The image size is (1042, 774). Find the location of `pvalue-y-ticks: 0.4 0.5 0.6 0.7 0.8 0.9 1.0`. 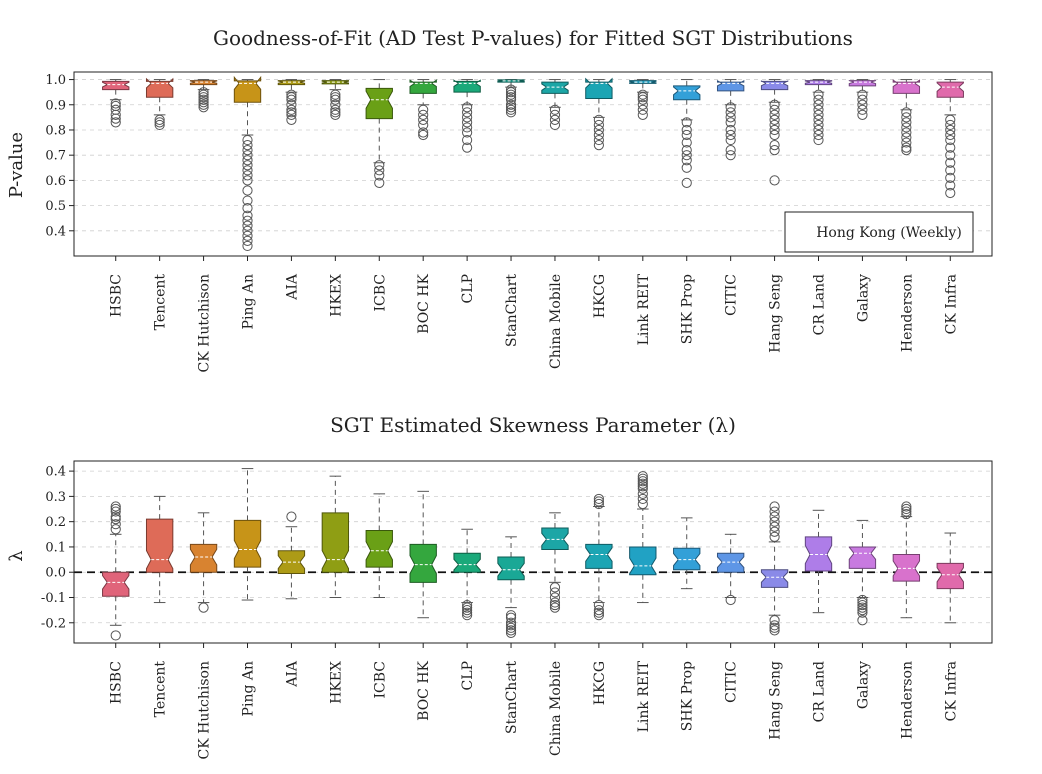

pvalue-y-ticks: 0.4 0.5 0.6 0.7 0.8 0.9 1.0 is located at coordinates (59, 156).